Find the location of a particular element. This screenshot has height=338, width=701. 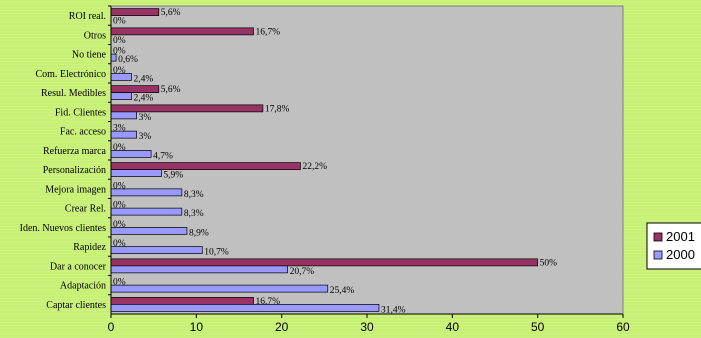

category-label-9: Fac. acceso is located at coordinates (83, 132).